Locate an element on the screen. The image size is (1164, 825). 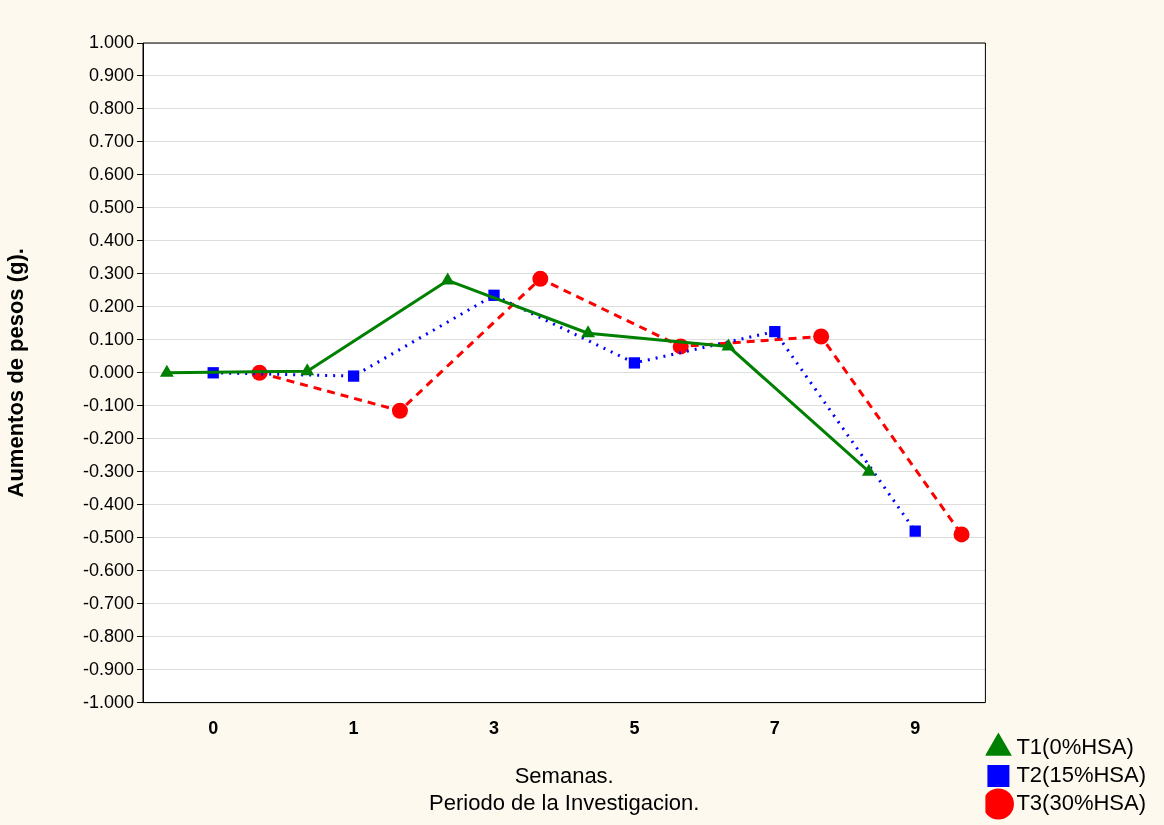
y-tick-label: -0.700 is located at coordinates (108, 602).